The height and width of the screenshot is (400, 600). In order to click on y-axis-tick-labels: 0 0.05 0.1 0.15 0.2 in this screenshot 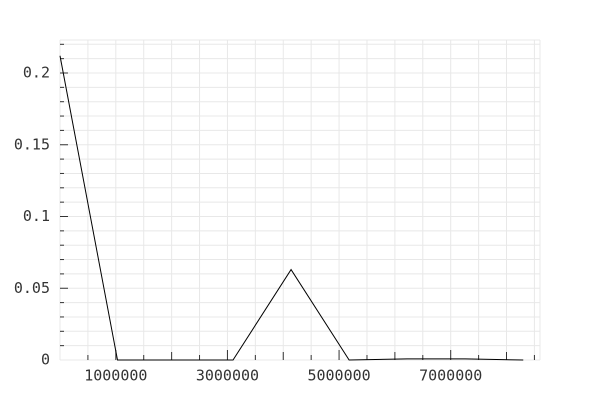, I will do `click(32, 216)`.